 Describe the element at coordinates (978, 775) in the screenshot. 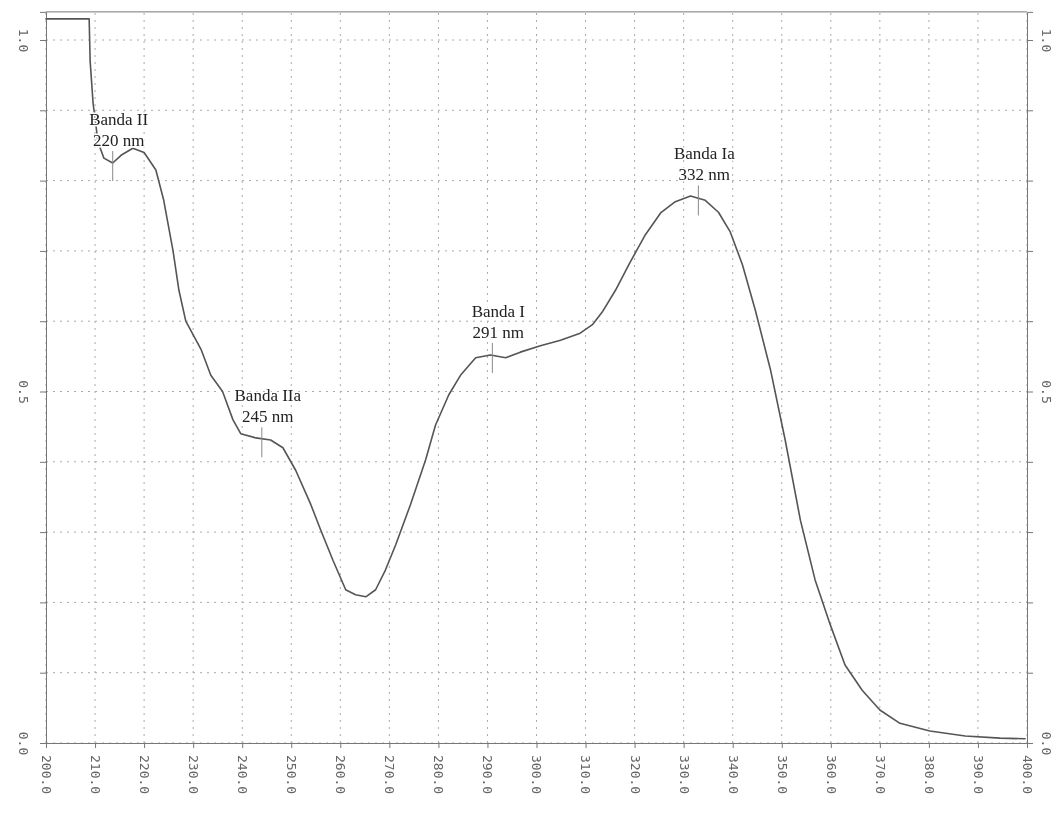

I see `x-tick-label: 390.0` at that location.